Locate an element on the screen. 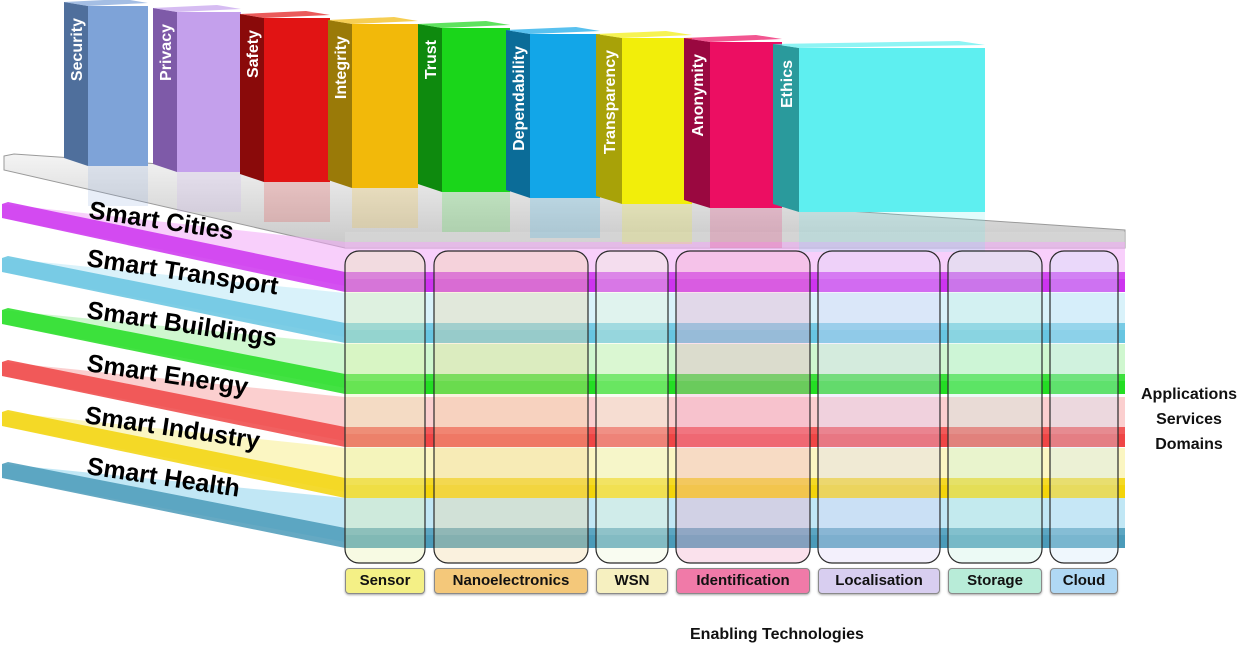  pillar-label: Integrity is located at coordinates (341, 67).